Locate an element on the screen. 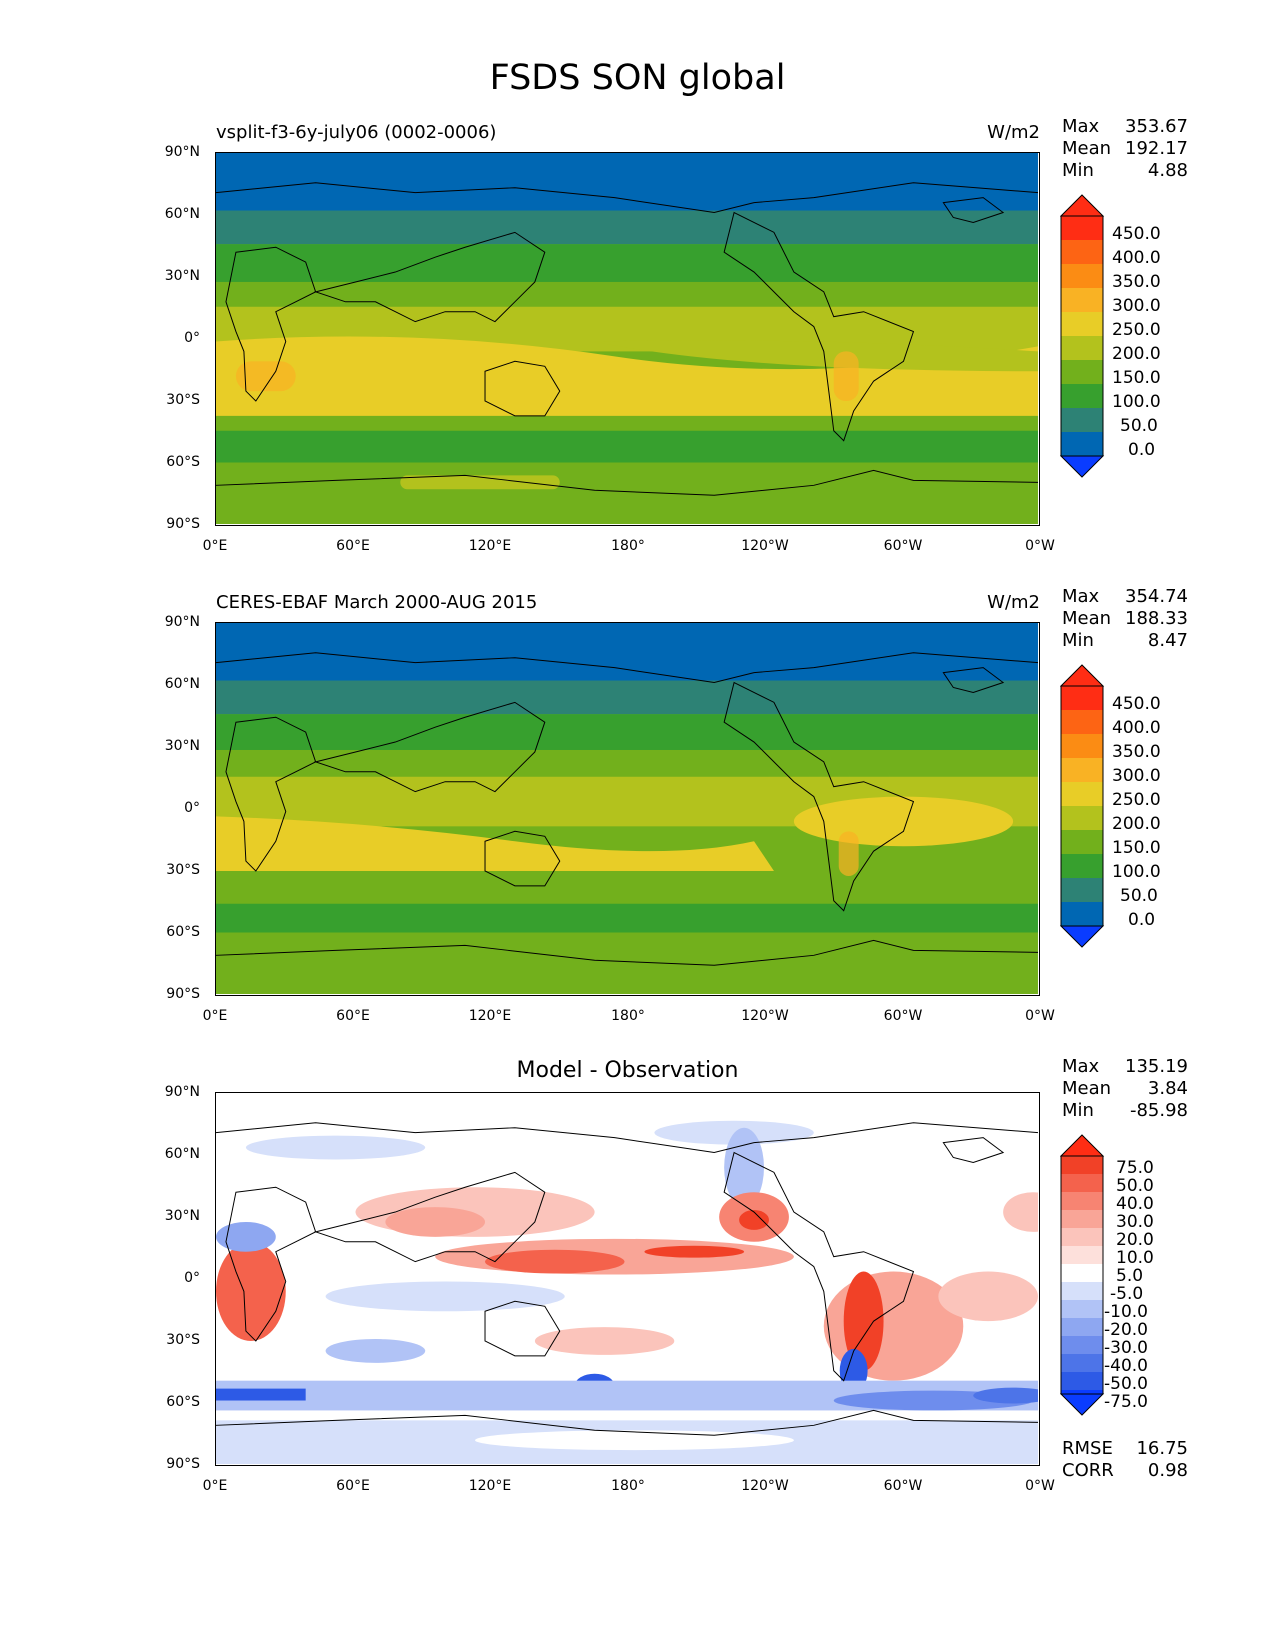 The height and width of the screenshot is (1650, 1275). panel1-units: W/m2 is located at coordinates (1013, 132).